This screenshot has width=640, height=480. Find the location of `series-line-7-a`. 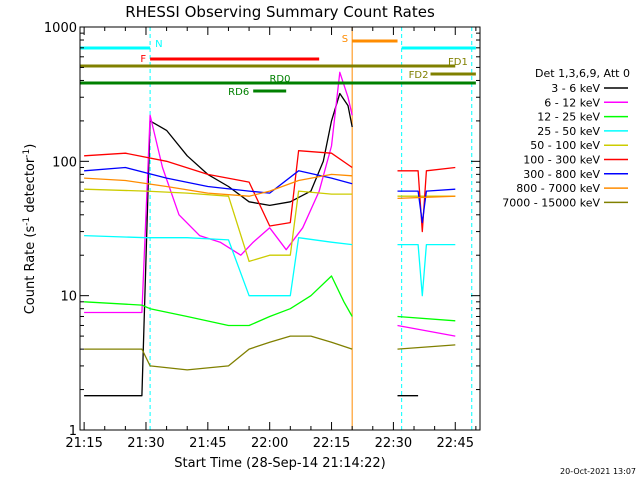

series-line-7-a is located at coordinates (218, 185).